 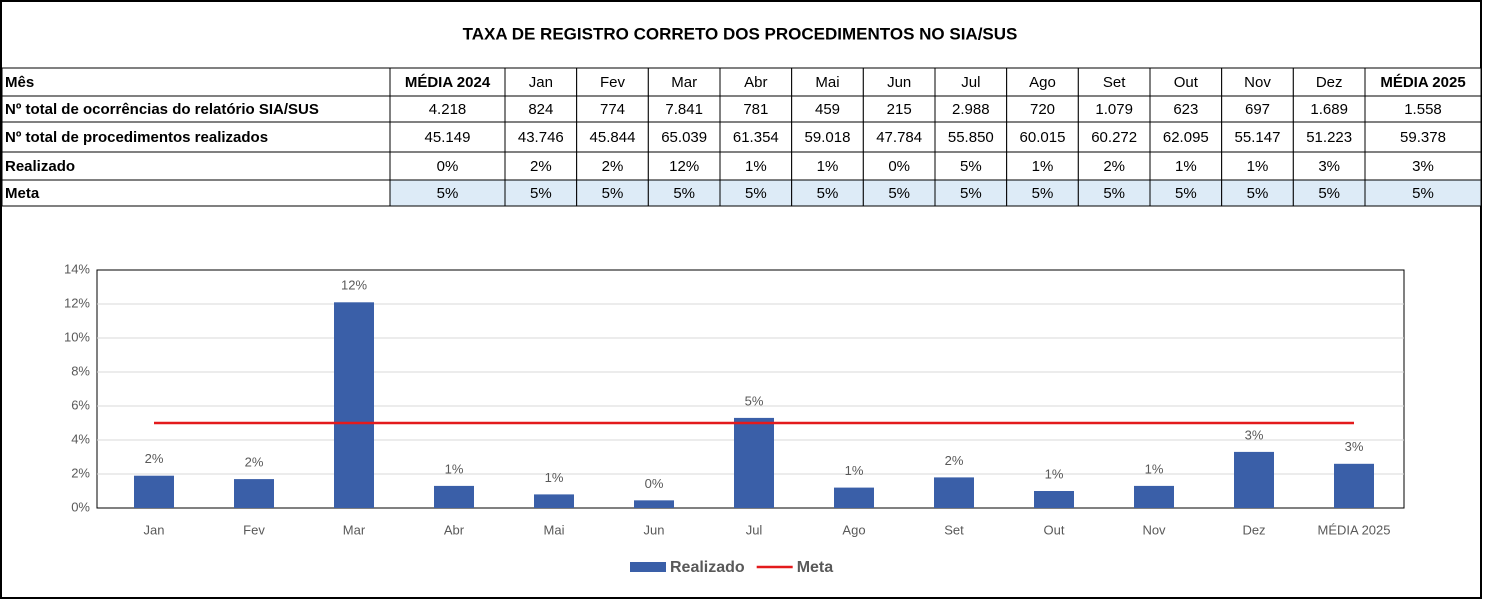 What do you see at coordinates (1257, 82) in the screenshot?
I see `cell-text: Nov` at bounding box center [1257, 82].